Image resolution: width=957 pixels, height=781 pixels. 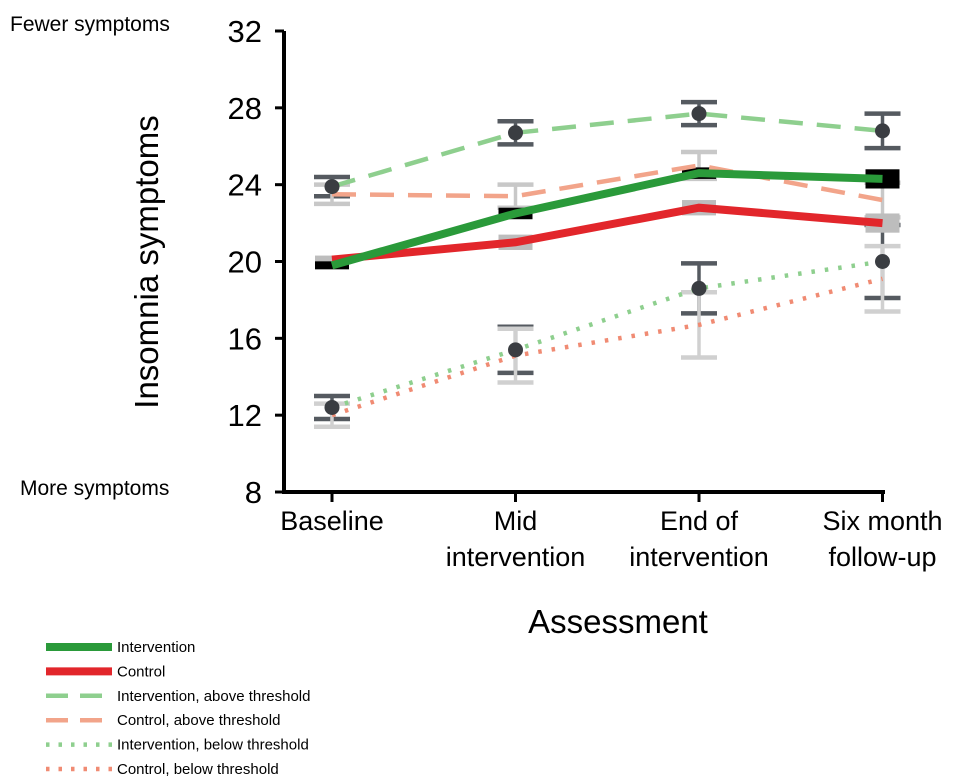 I want to click on x-tick-label: follow-up, so click(x=882, y=557).